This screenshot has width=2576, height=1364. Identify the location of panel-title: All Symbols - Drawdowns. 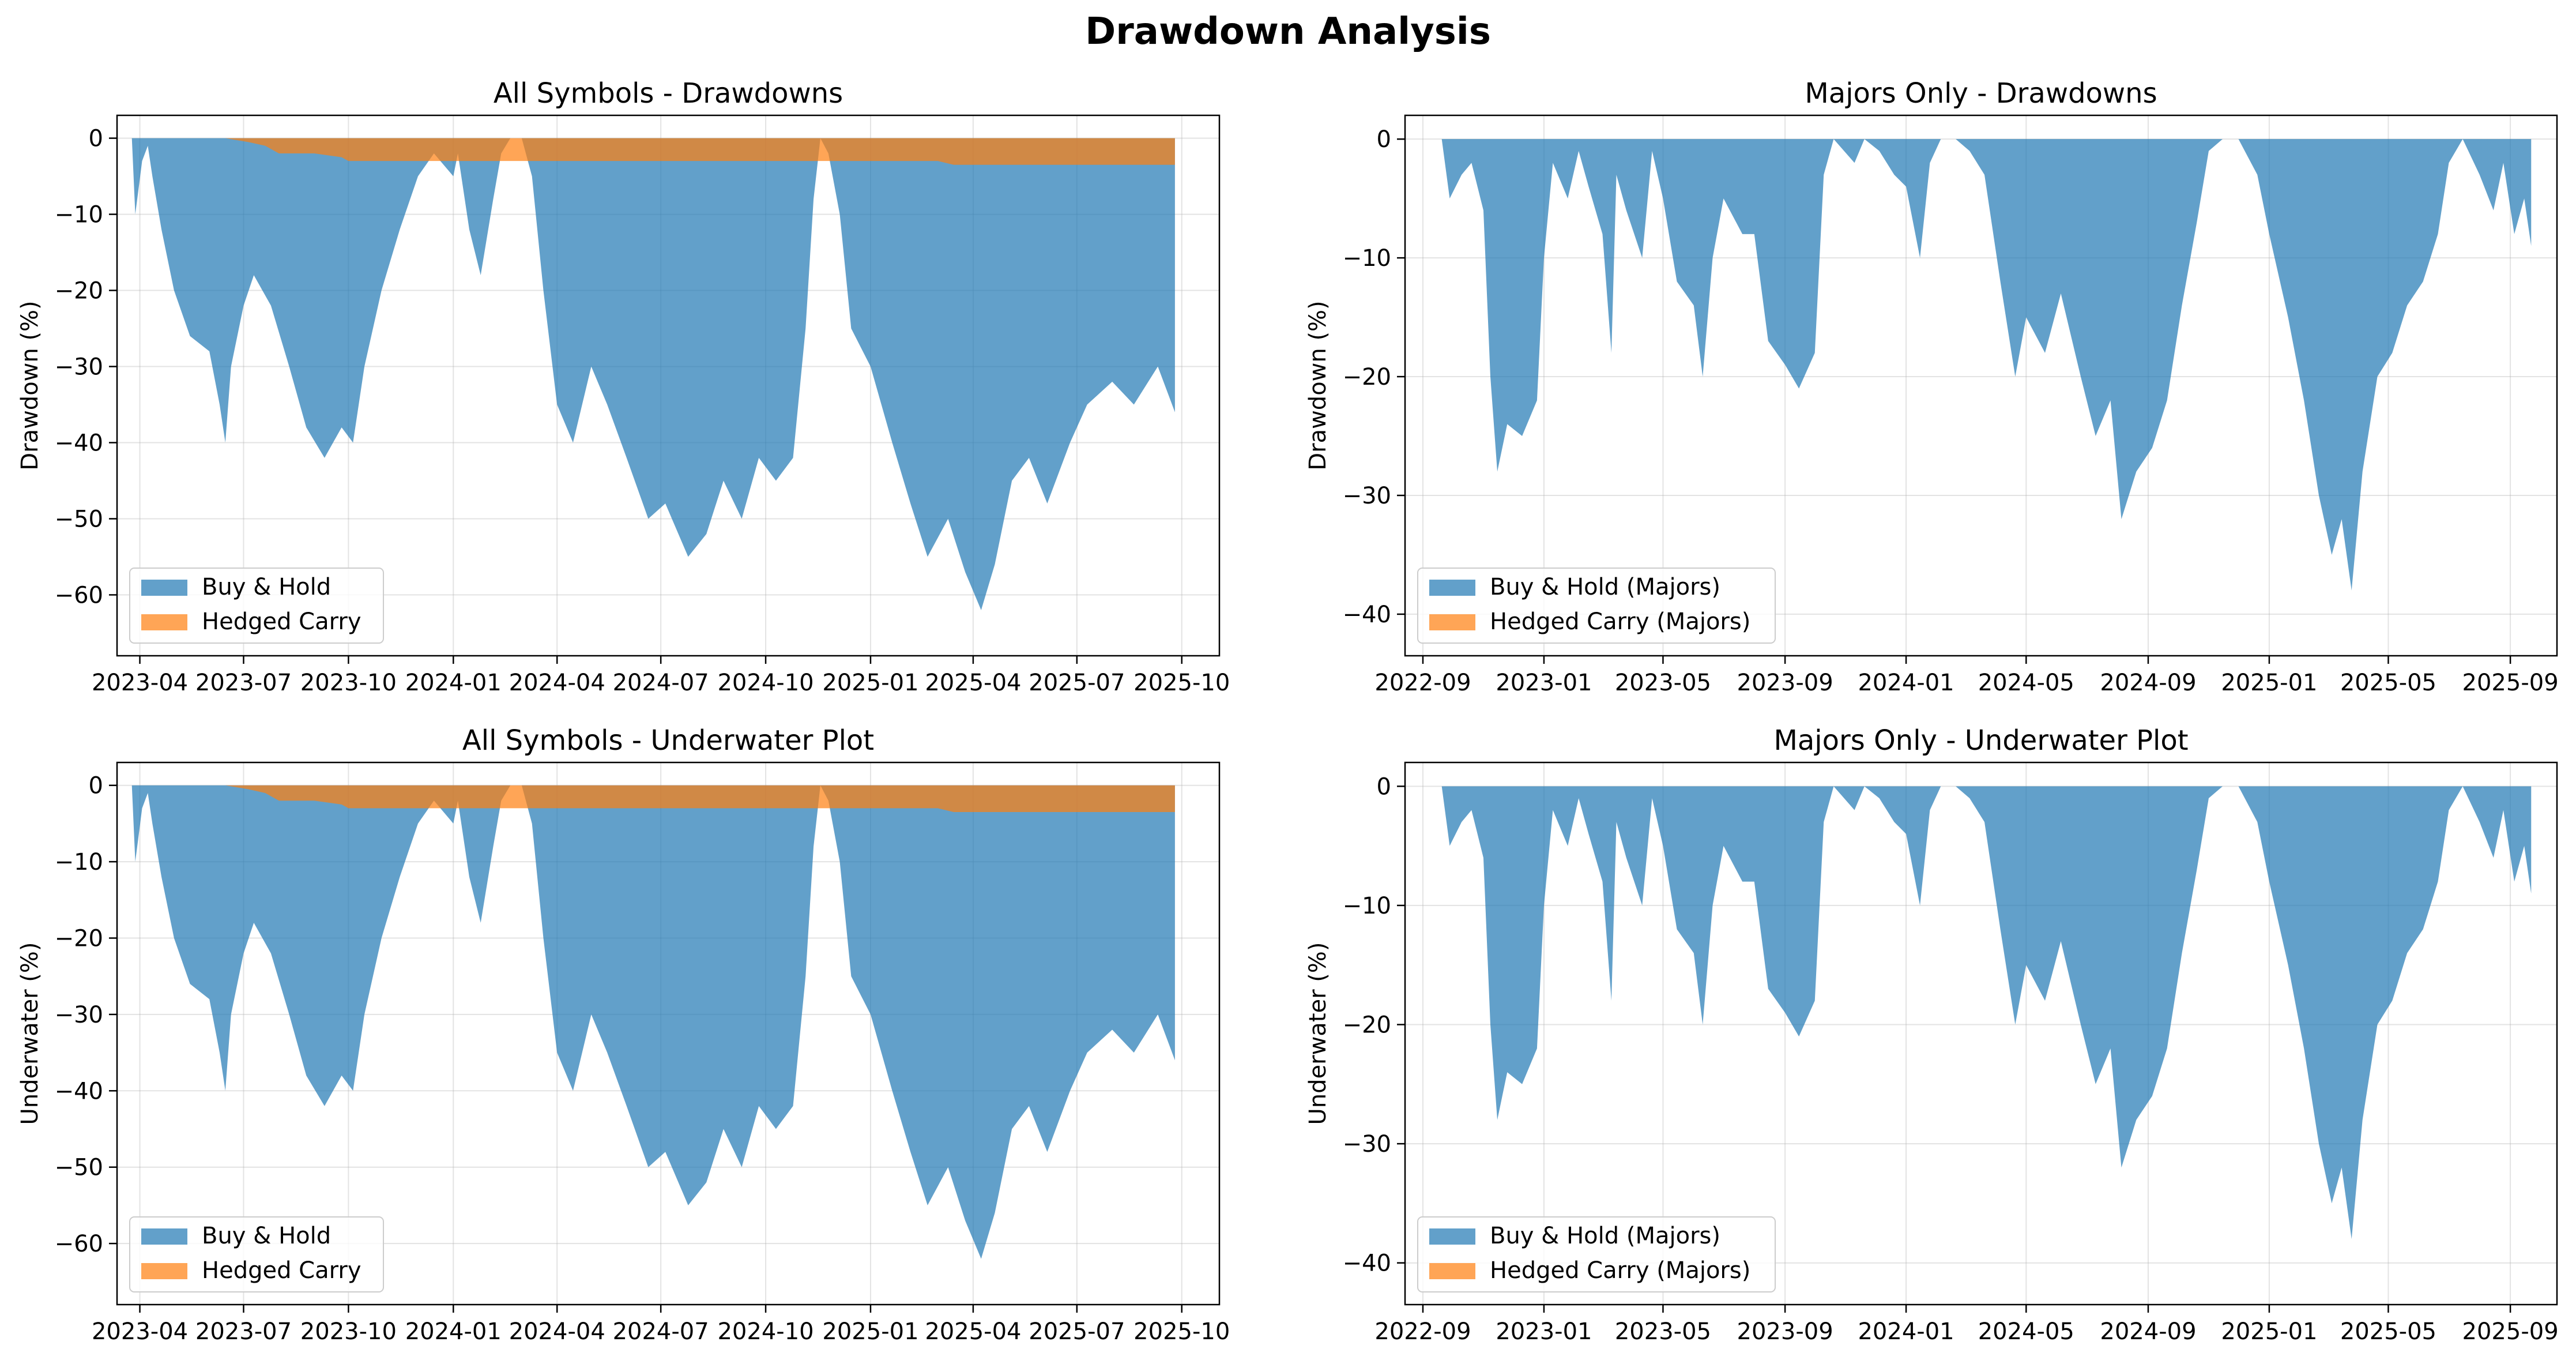
(668, 94).